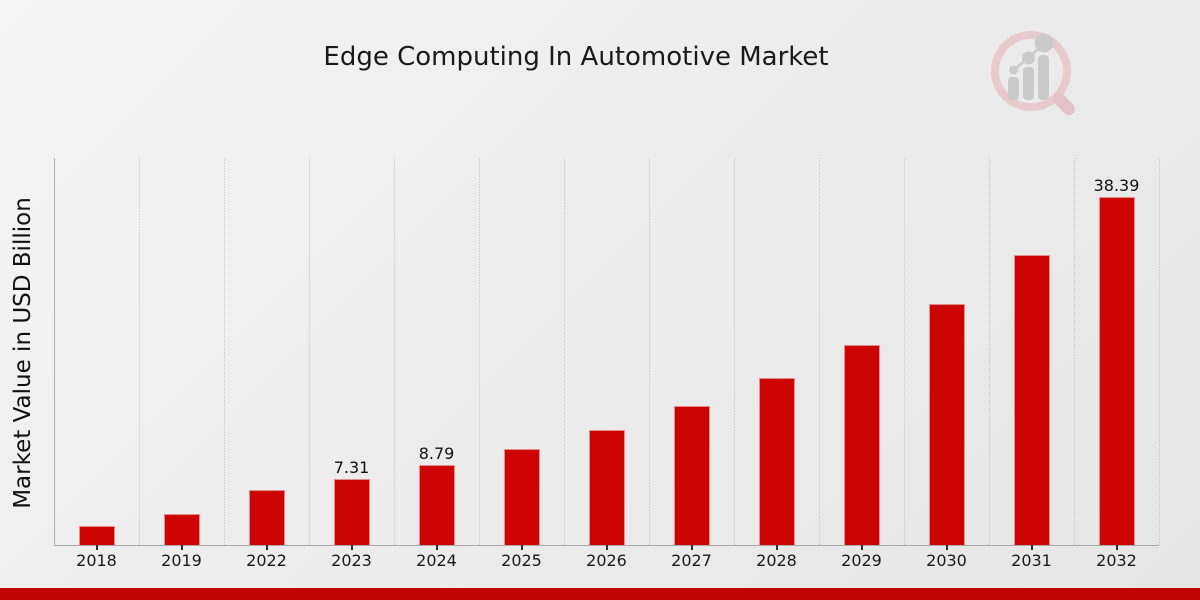 Image resolution: width=1200 pixels, height=600 pixels. Describe the element at coordinates (351, 467) in the screenshot. I see `bar-value-label-2023: 7.31` at that location.